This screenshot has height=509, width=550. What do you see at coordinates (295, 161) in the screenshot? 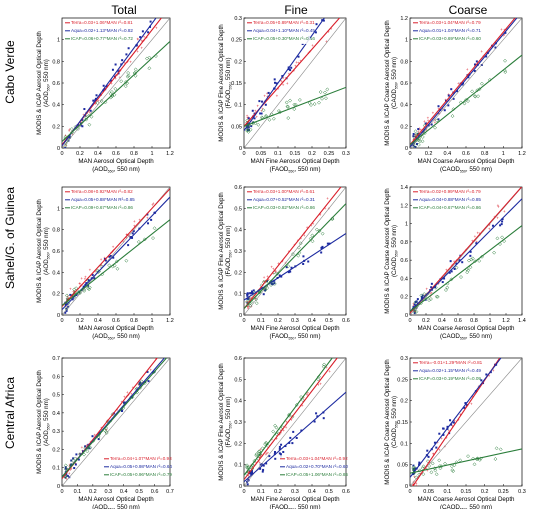
I see `x-axis-label: MAN Fine Aerosol Optical Depth` at bounding box center [295, 161].